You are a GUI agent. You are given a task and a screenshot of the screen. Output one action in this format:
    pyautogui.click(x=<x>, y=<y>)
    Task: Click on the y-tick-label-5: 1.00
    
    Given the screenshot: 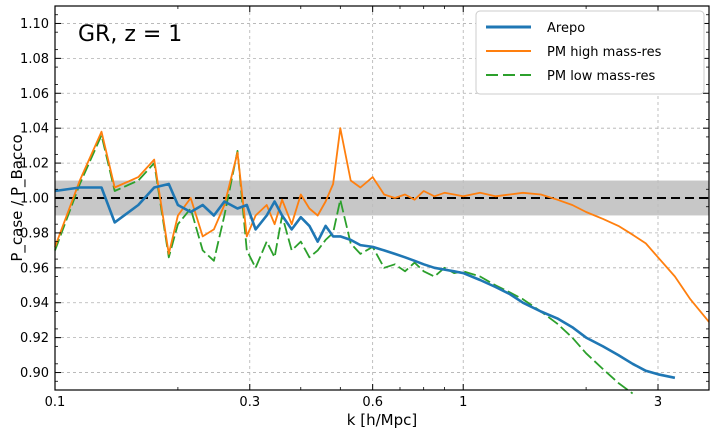 What is the action you would take?
    pyautogui.click(x=34, y=199)
    